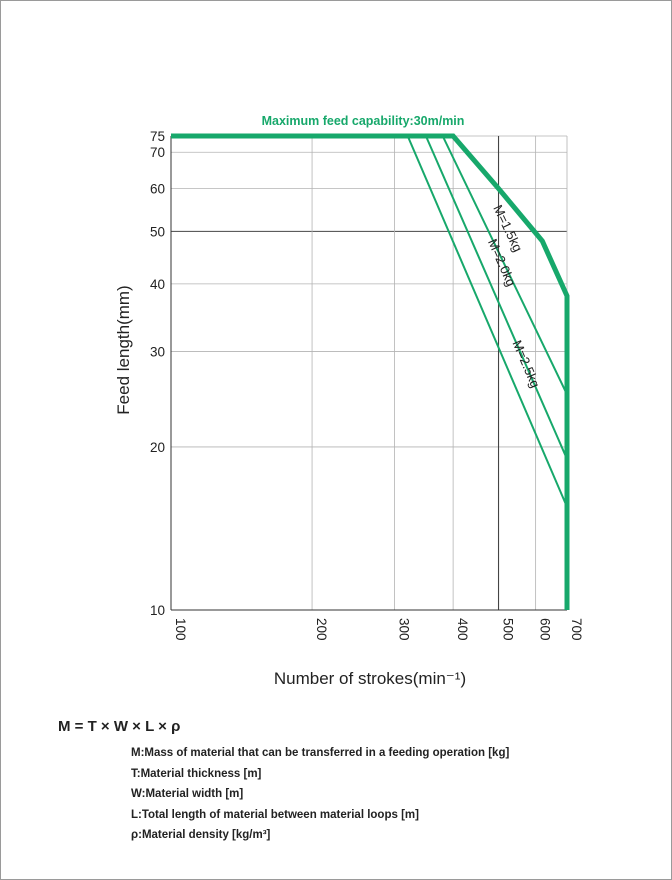 The height and width of the screenshot is (880, 672). What do you see at coordinates (370, 678) in the screenshot?
I see `x-axis-label: Number of strokes(min⁻¹)` at bounding box center [370, 678].